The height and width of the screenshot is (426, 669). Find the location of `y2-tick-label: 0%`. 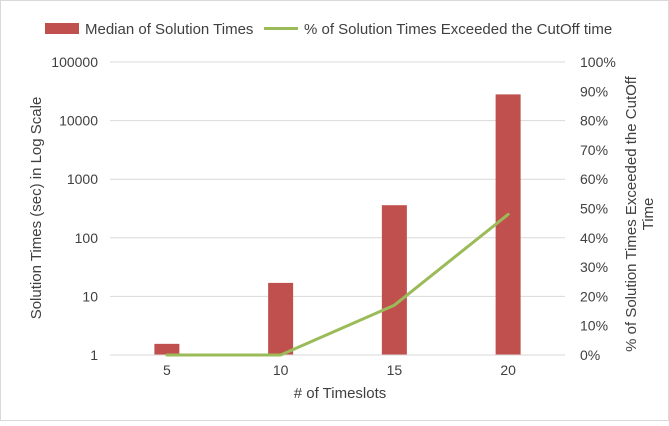

y2-tick-label: 0% is located at coordinates (590, 355).